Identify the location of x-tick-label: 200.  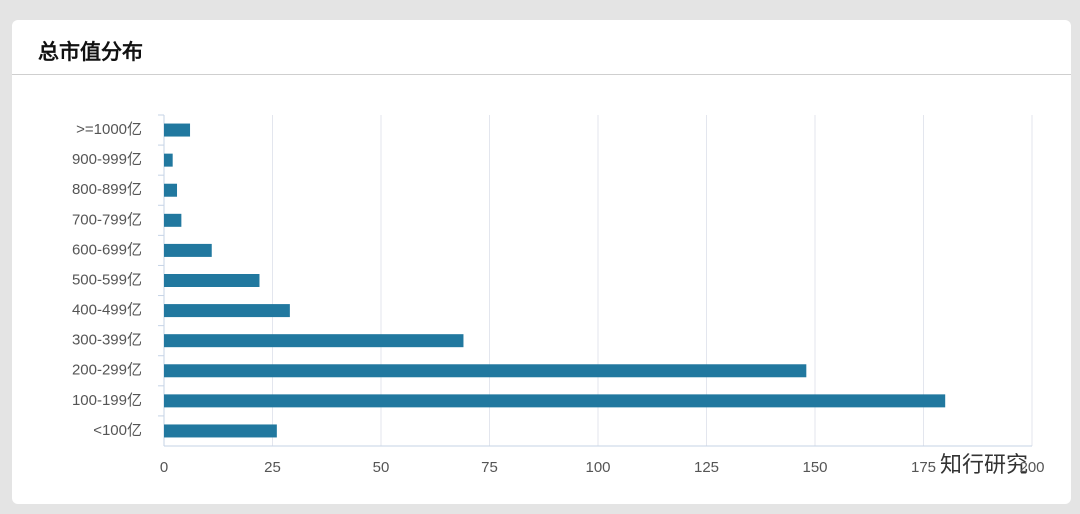
(1031, 467).